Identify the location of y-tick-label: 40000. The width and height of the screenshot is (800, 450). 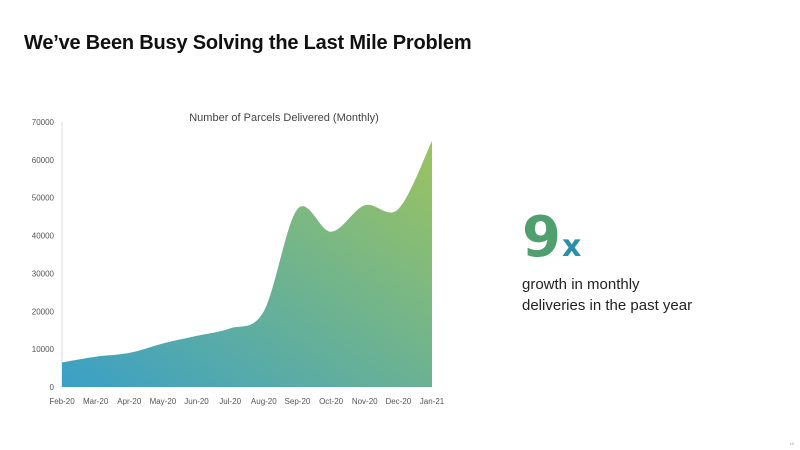
(43, 236).